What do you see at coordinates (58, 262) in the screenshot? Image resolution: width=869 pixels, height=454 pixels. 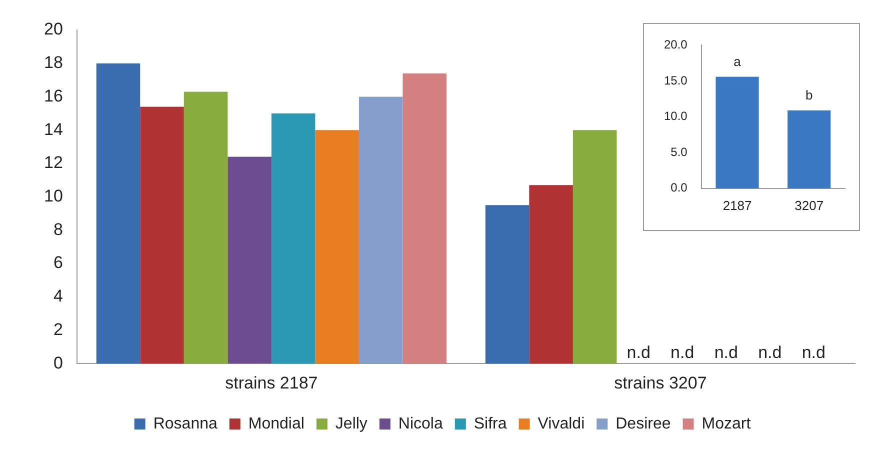 I see `y-tick-label: 6` at bounding box center [58, 262].